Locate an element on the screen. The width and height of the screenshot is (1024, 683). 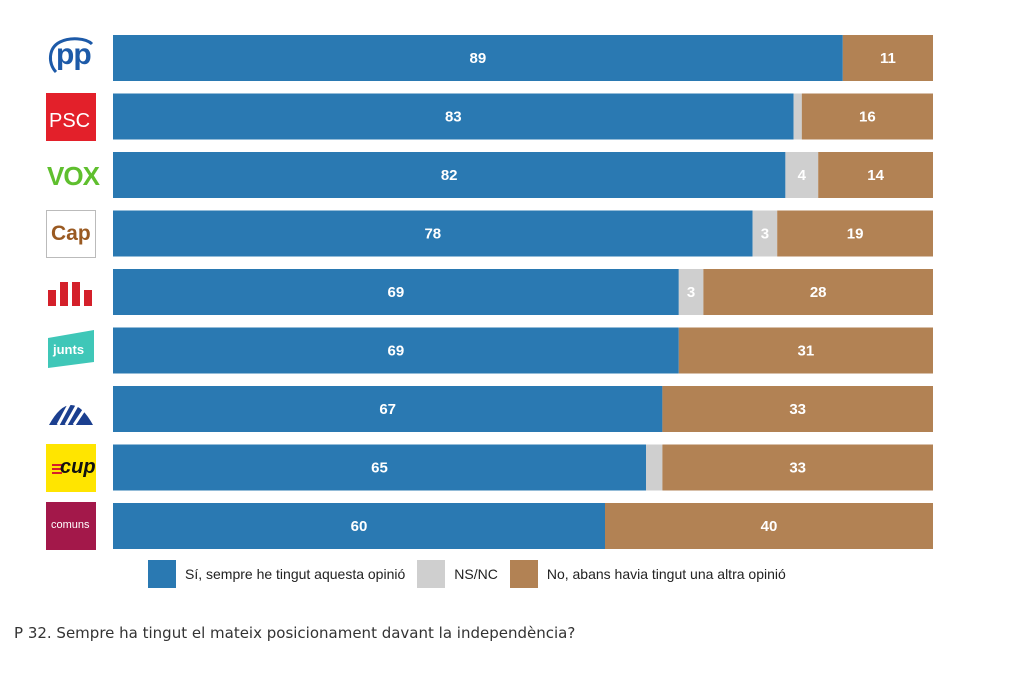
psc-logo: PSC is located at coordinates (71, 117).